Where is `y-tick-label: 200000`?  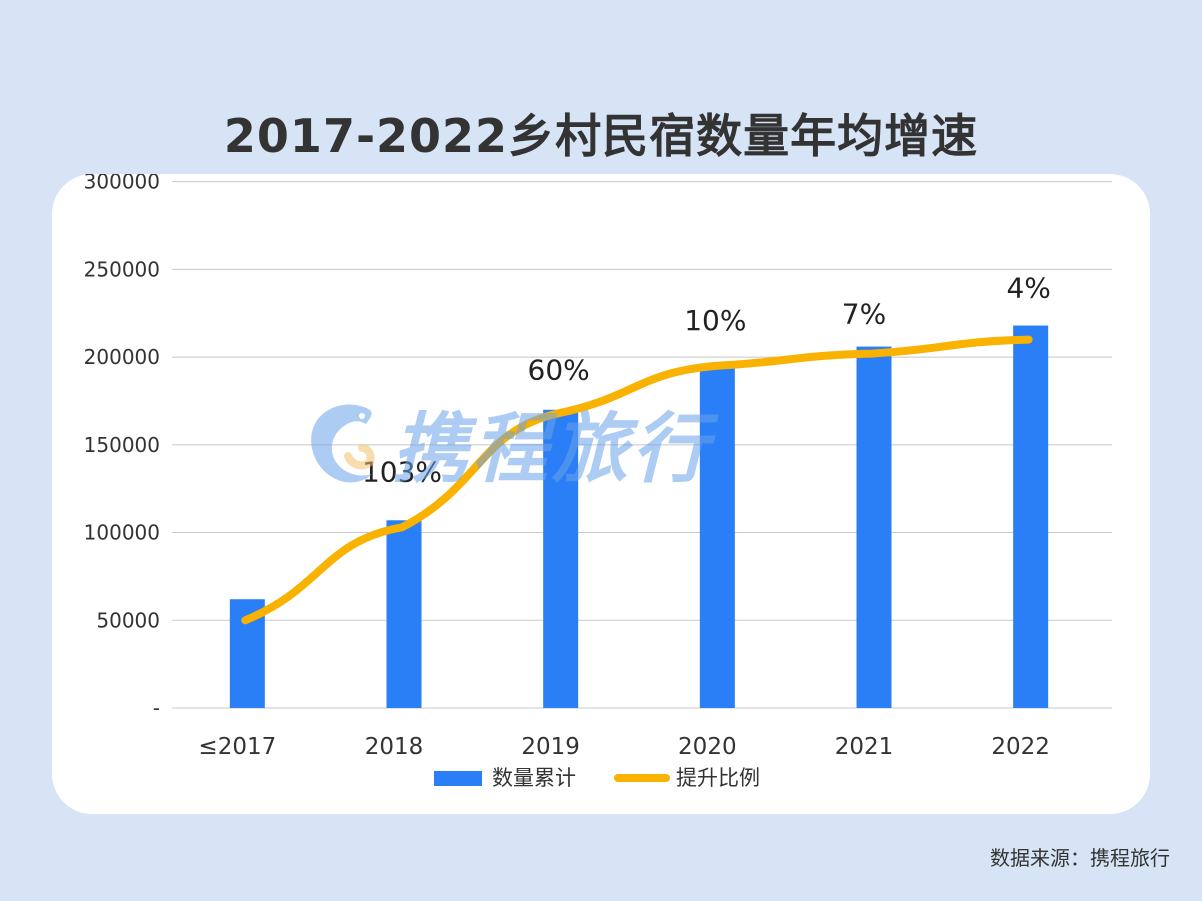
y-tick-label: 200000 is located at coordinates (122, 357).